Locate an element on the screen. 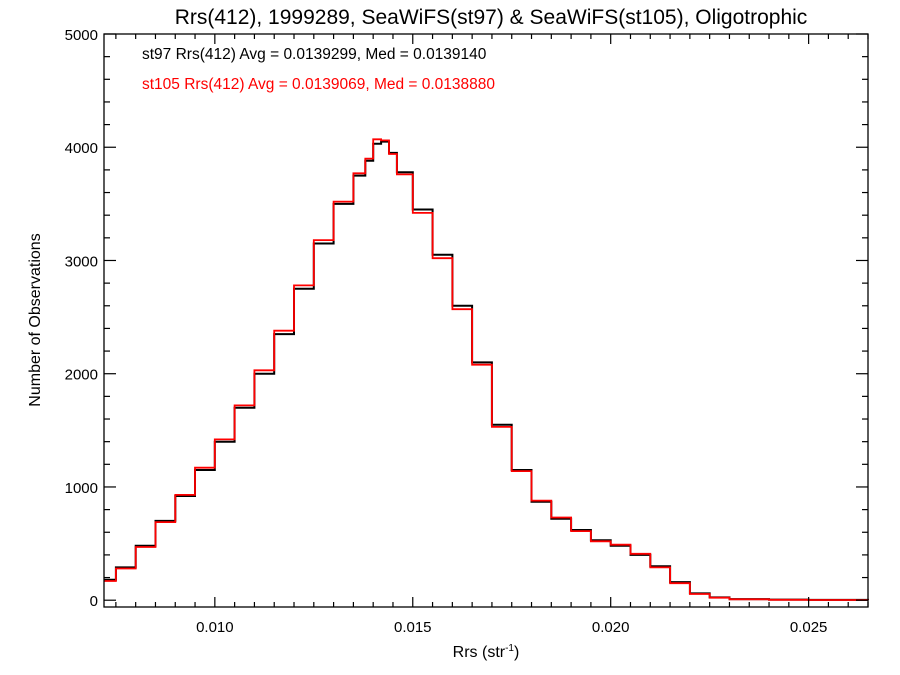 This screenshot has height=675, width=900. x-tick-label: 0.015 is located at coordinates (413, 627).